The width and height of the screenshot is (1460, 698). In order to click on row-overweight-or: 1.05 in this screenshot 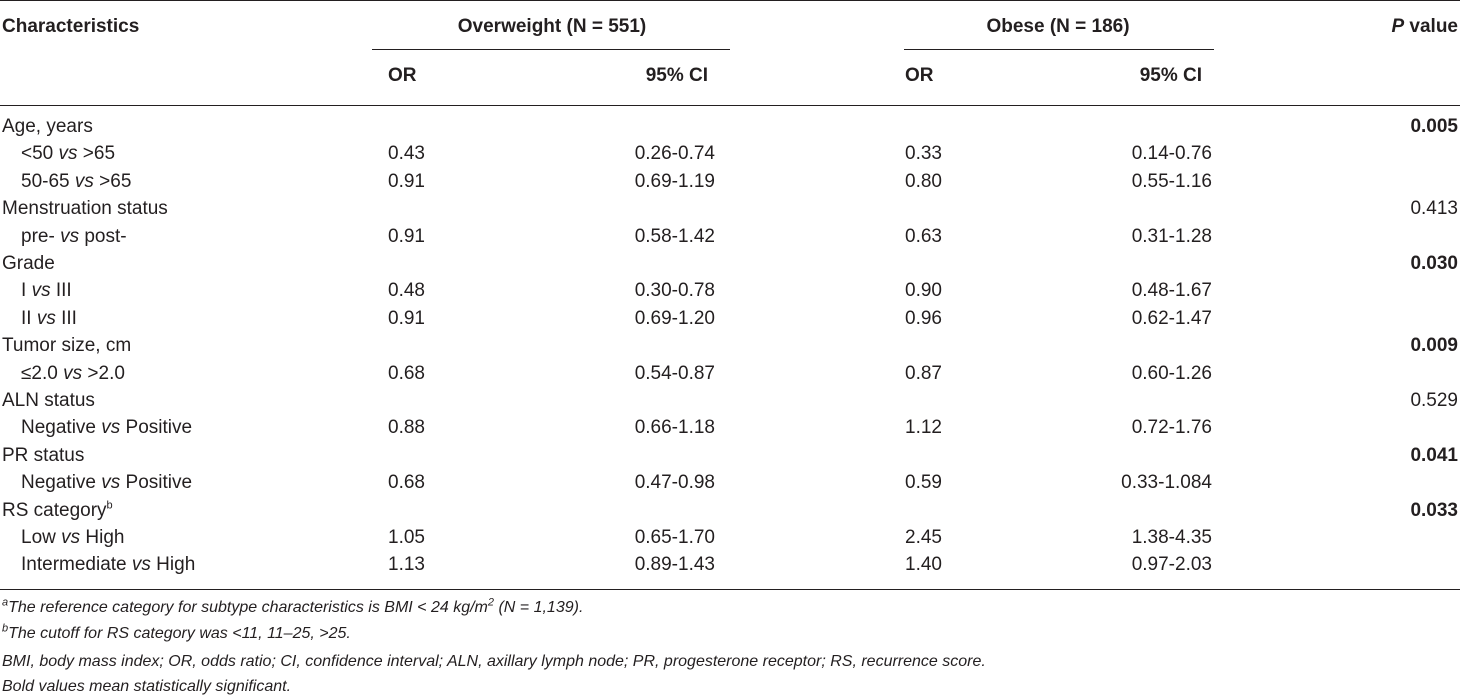, I will do `click(406, 537)`.